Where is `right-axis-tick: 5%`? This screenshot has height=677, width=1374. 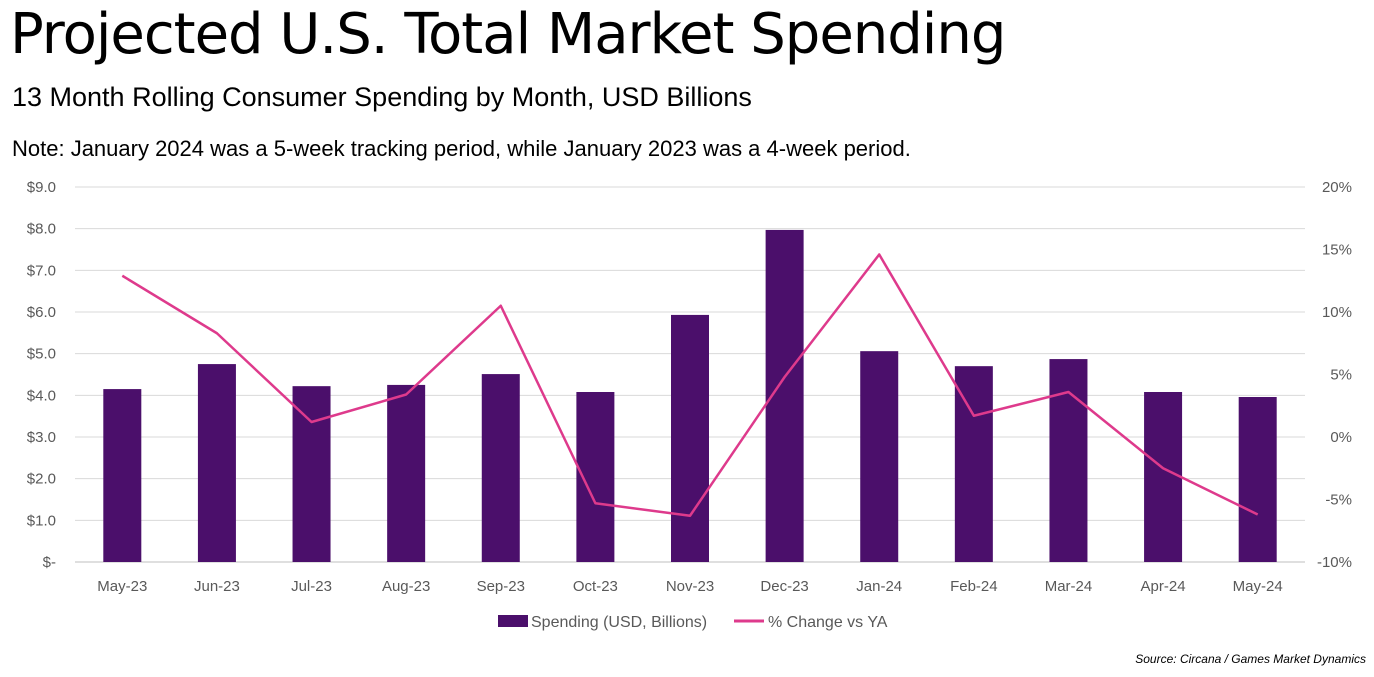 right-axis-tick: 5% is located at coordinates (1341, 375).